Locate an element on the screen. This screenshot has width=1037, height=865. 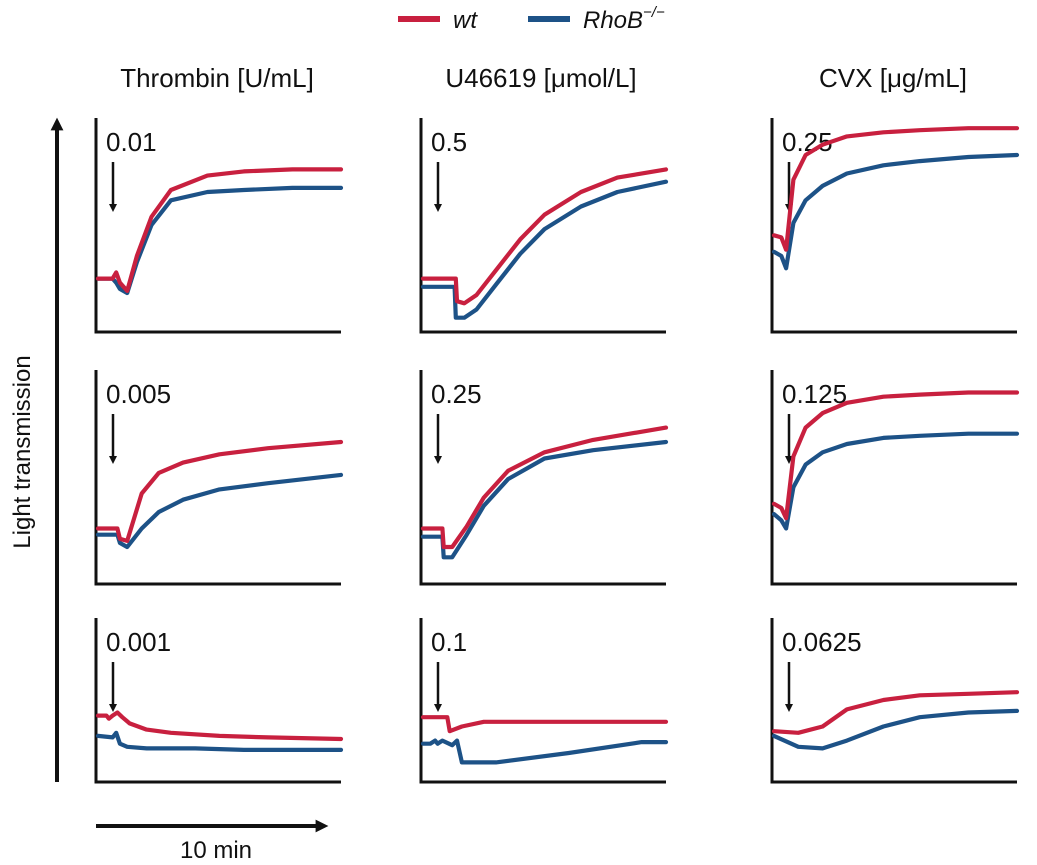
panel-cvx-2-rhob-line is located at coordinates (895, 481).